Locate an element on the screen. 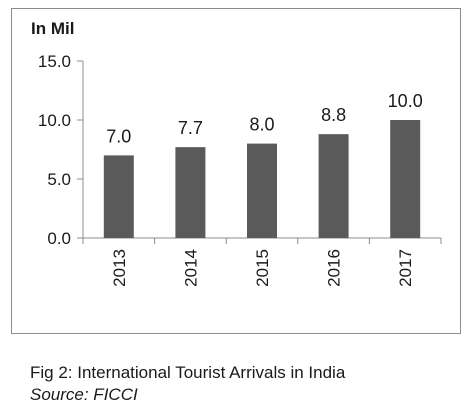 The width and height of the screenshot is (474, 418). y-tick-label: 0.0 is located at coordinates (59, 238).